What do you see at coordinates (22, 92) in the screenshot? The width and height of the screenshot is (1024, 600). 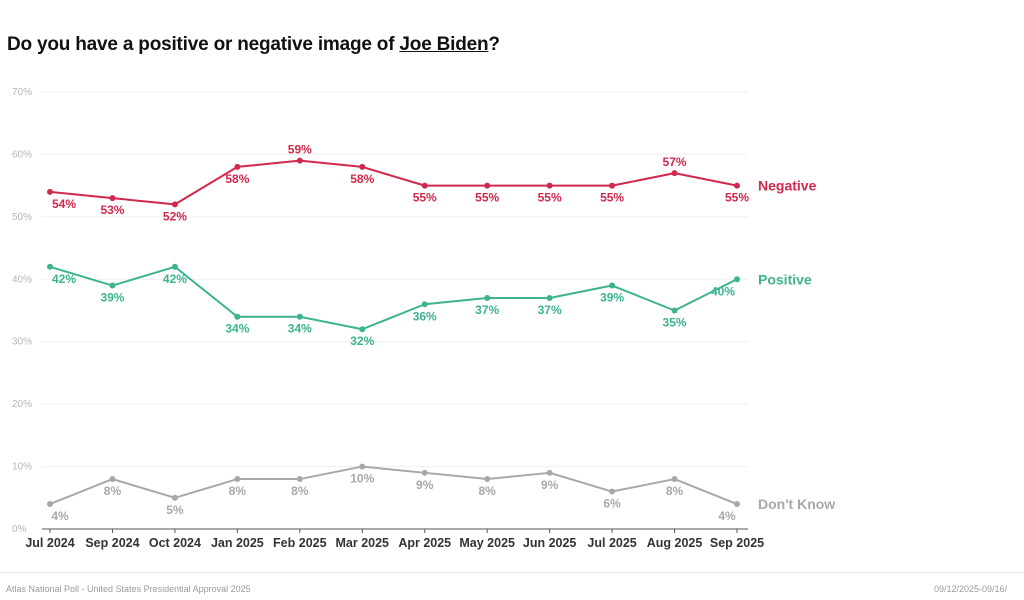 I see `y-tick-label: 70%` at bounding box center [22, 92].